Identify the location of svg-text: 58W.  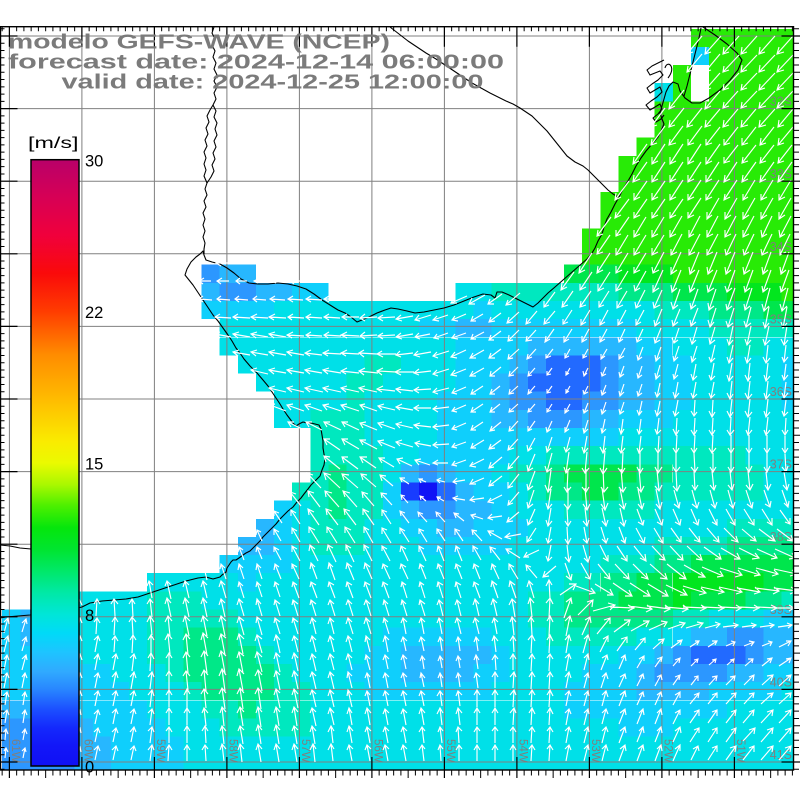
(232, 751).